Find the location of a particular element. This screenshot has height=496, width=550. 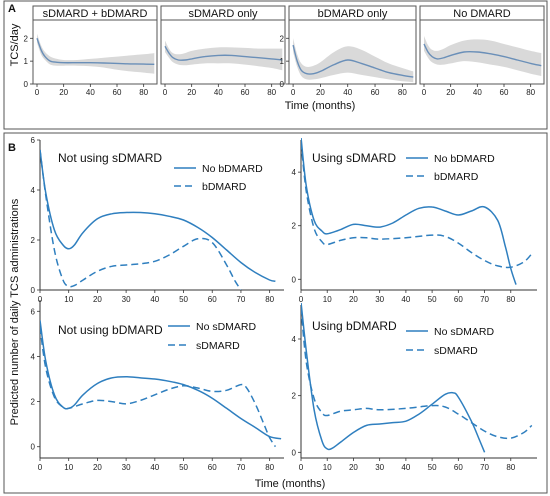

panel-b-letter: B is located at coordinates (12, 148).